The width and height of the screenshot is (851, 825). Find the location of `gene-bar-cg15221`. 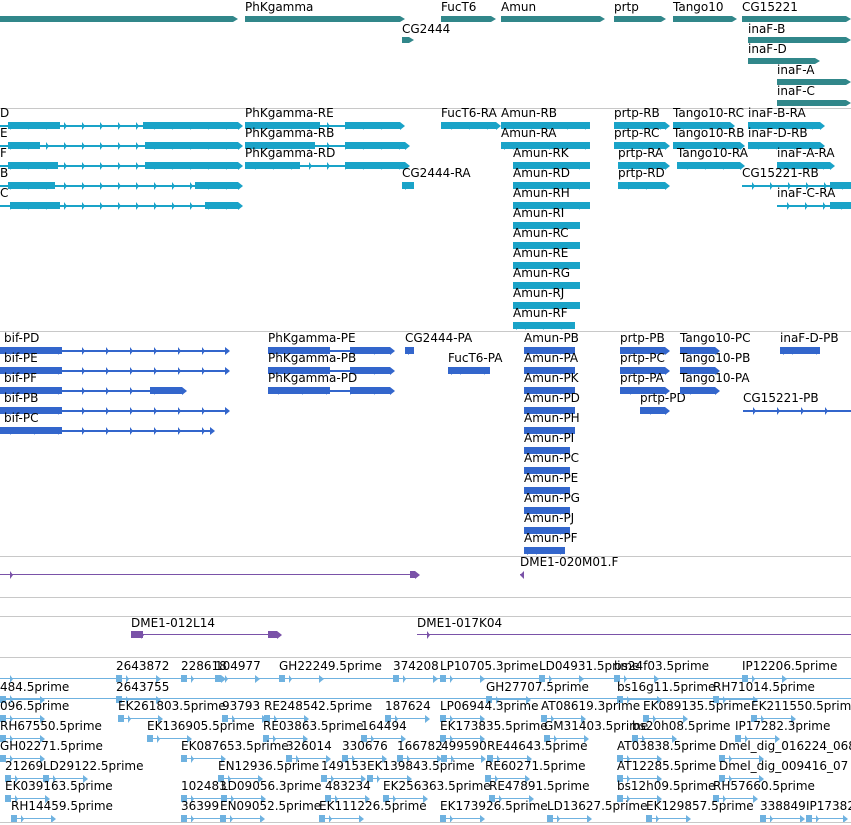

gene-bar-cg15221 is located at coordinates (796, 19).